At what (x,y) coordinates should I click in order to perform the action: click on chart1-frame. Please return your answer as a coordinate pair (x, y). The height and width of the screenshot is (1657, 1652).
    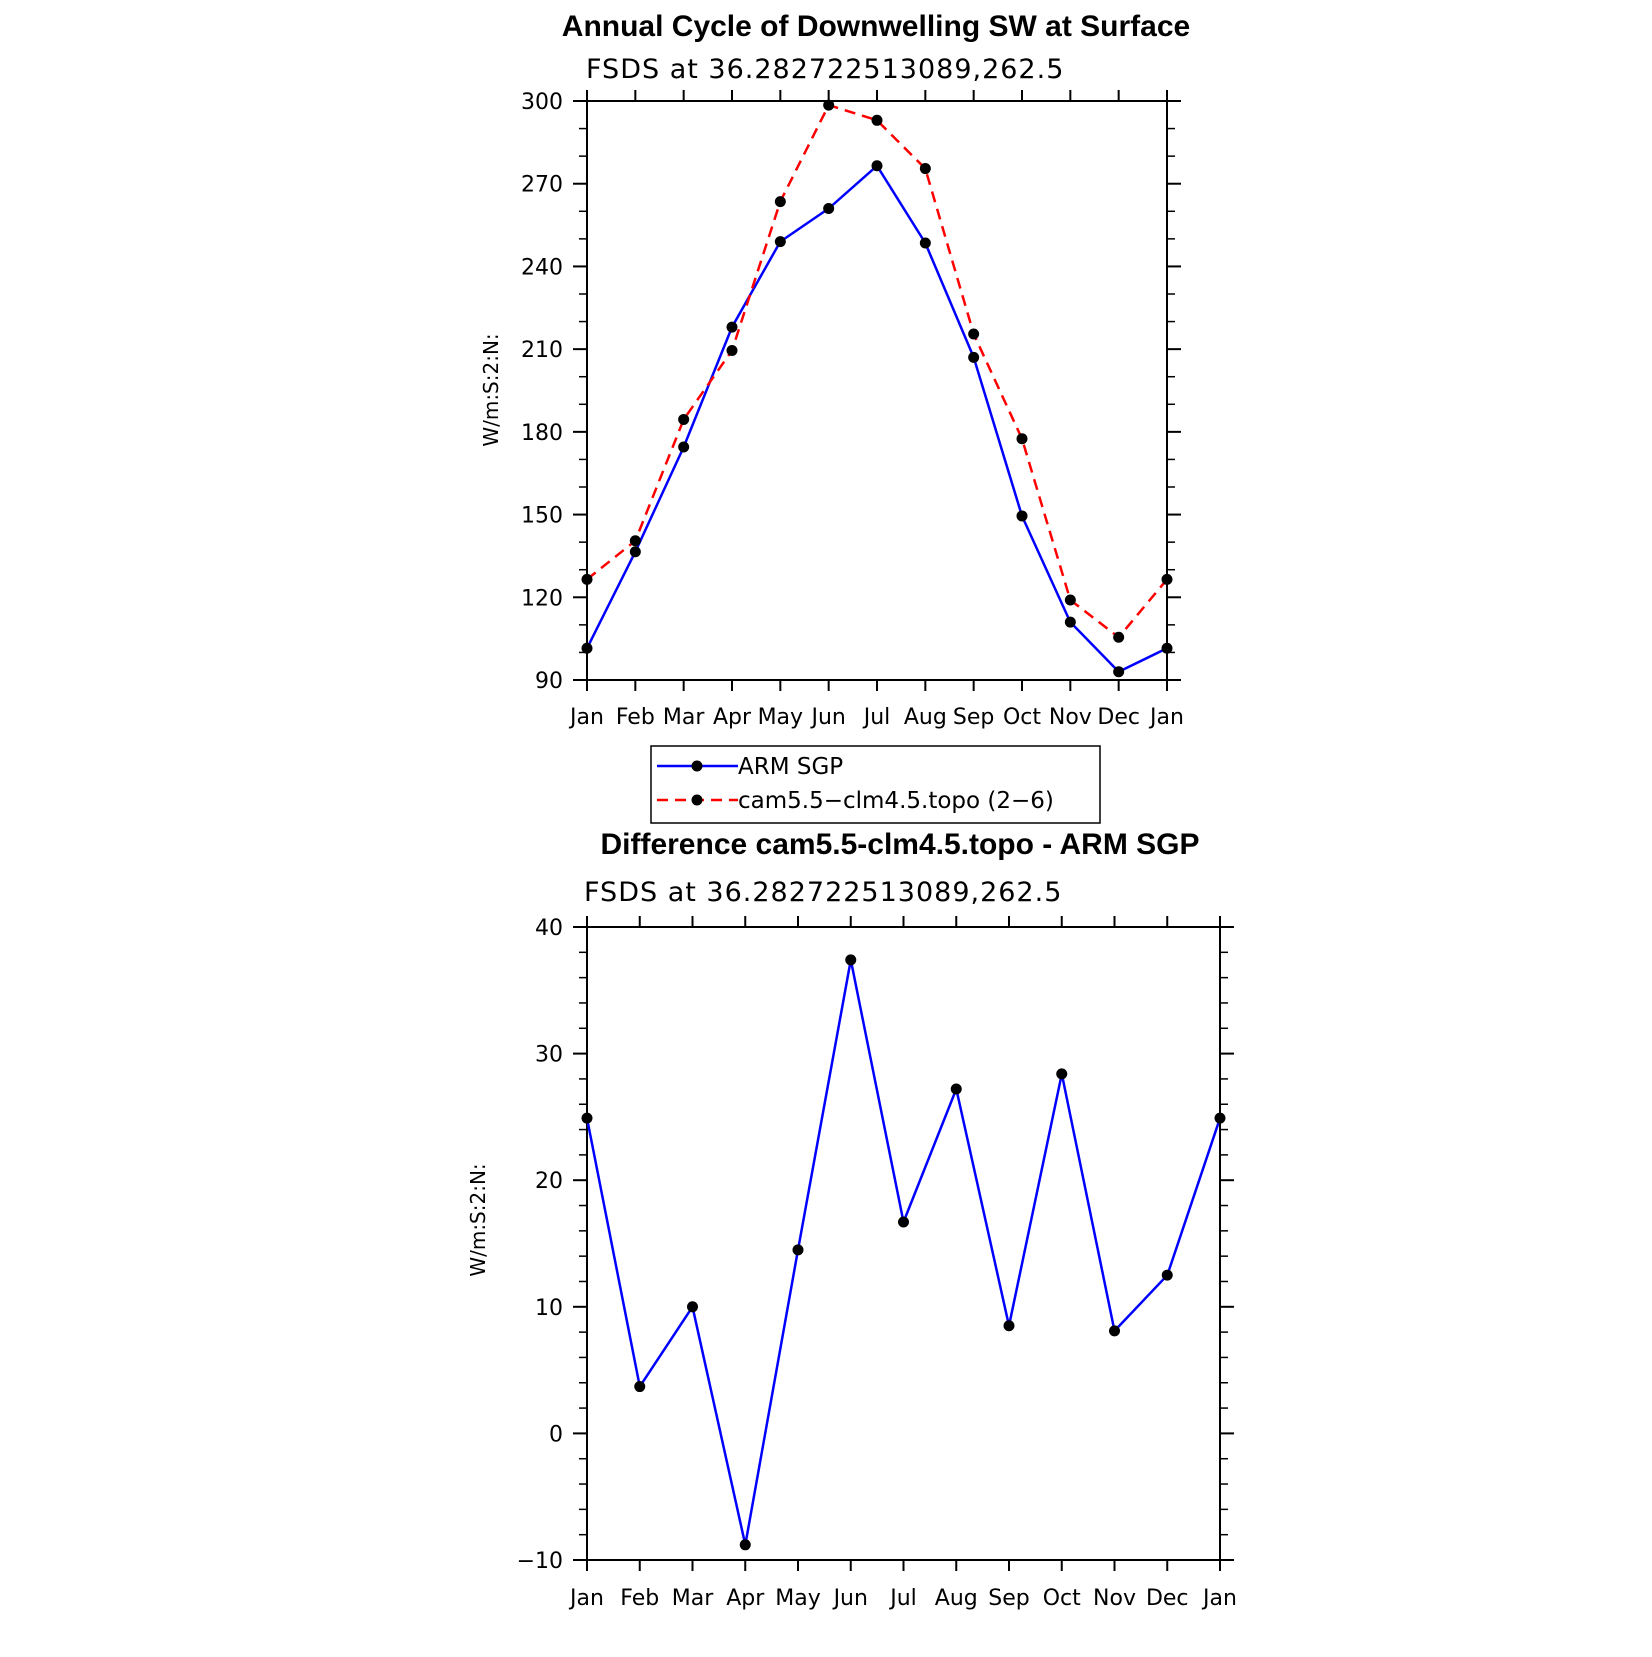
    Looking at the image, I should click on (877, 390).